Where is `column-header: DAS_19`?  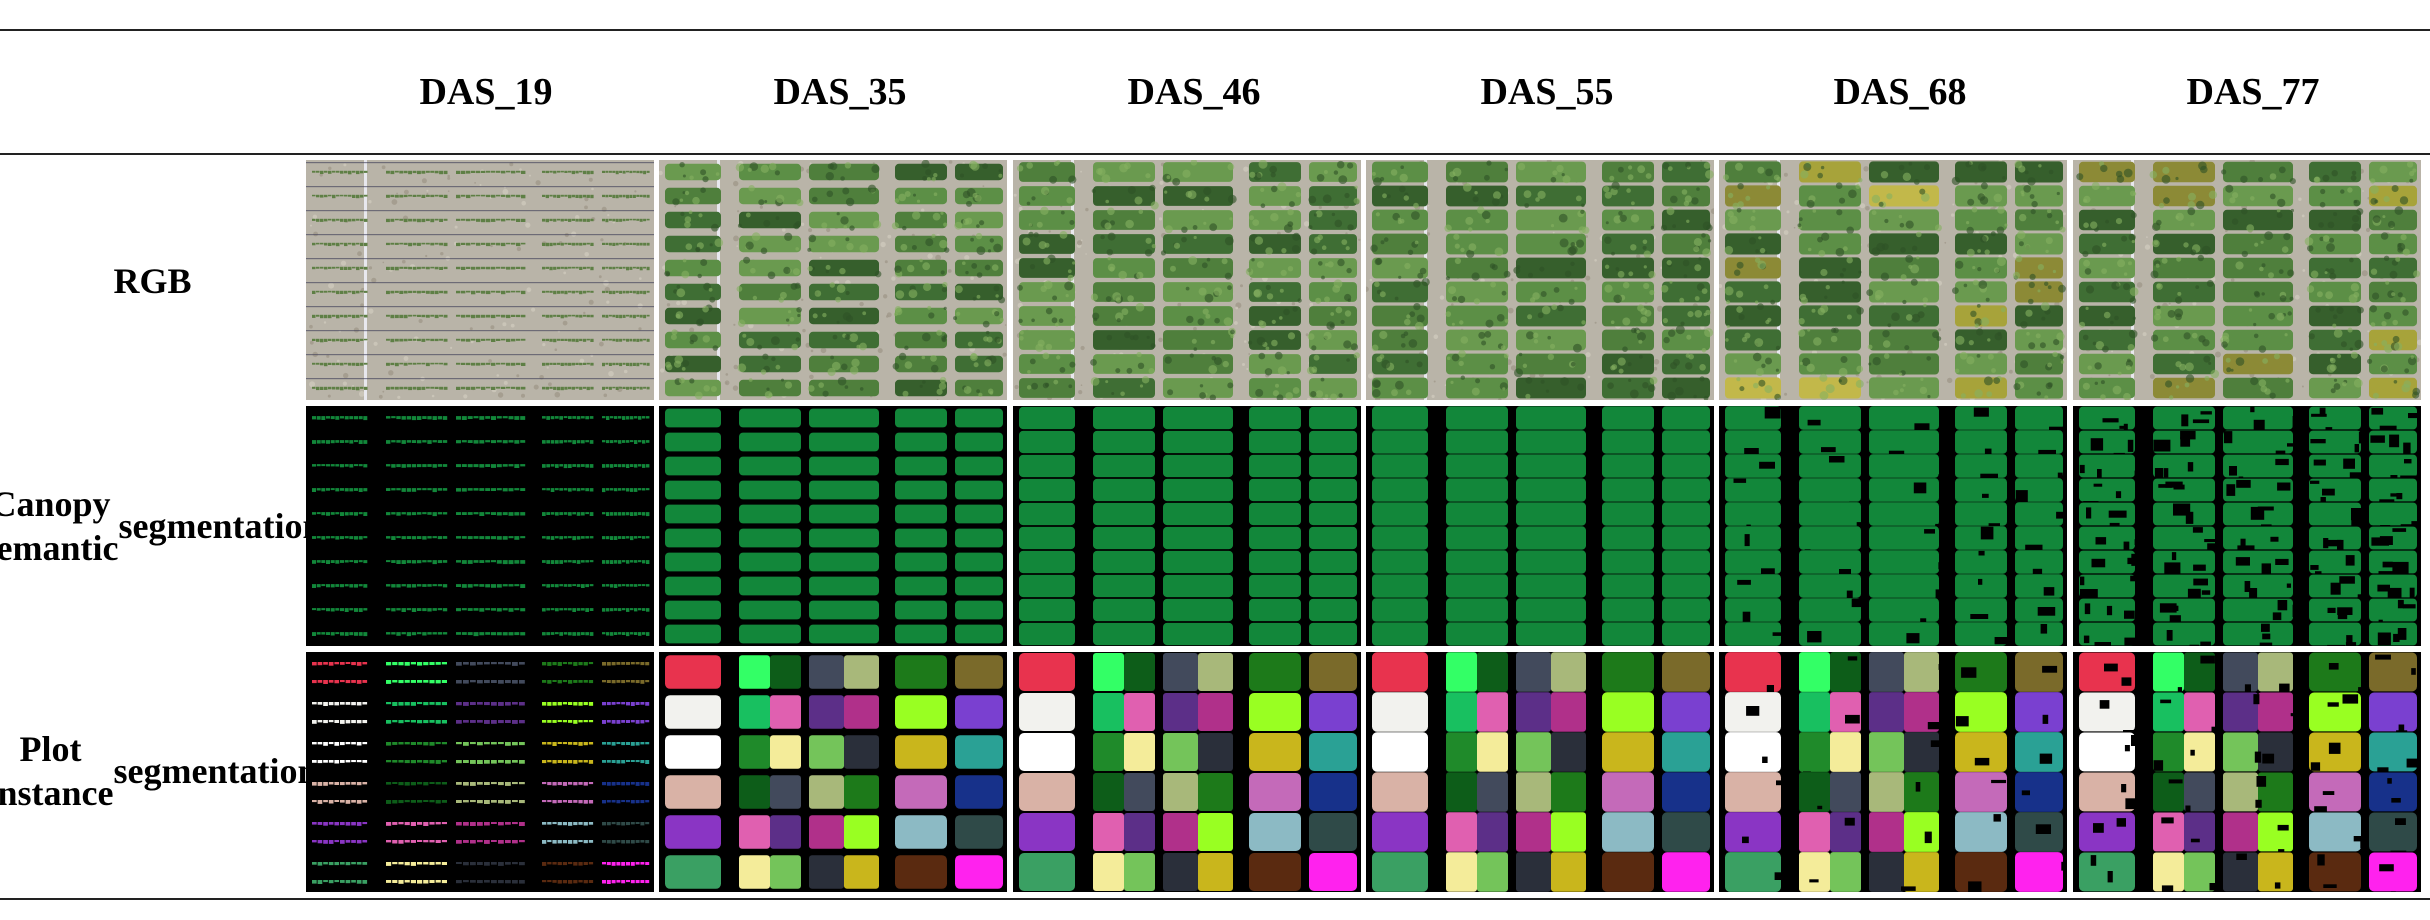 column-header: DAS_19 is located at coordinates (486, 92).